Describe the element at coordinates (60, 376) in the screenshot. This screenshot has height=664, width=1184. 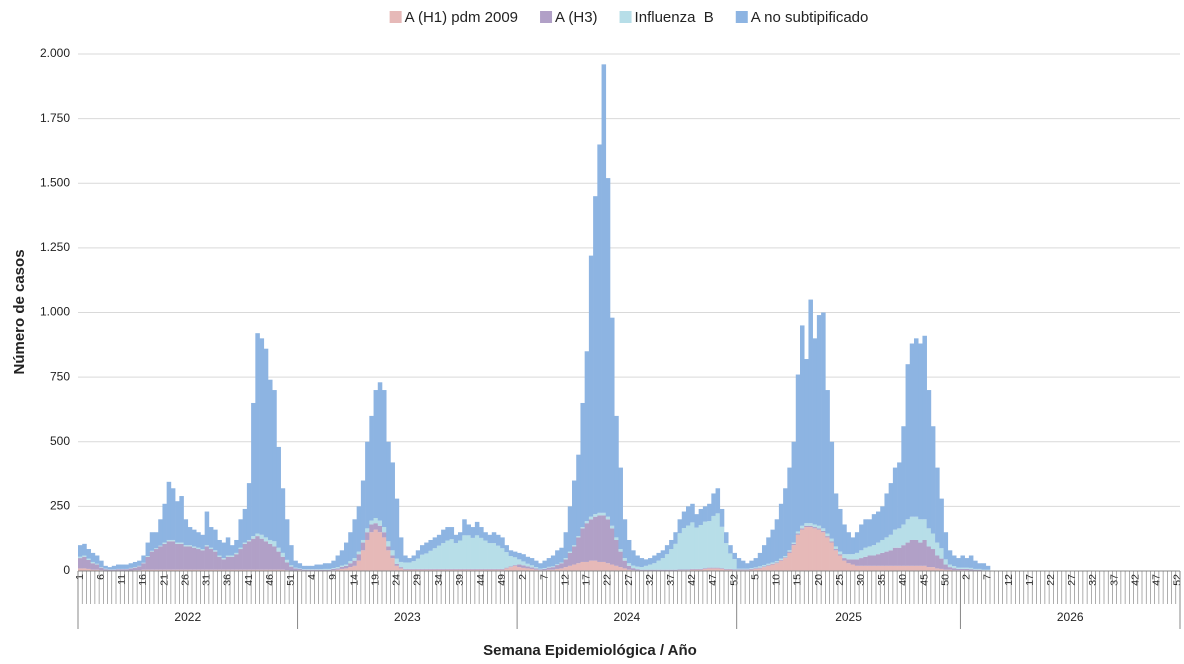
I see `y-tick-label: 750` at that location.